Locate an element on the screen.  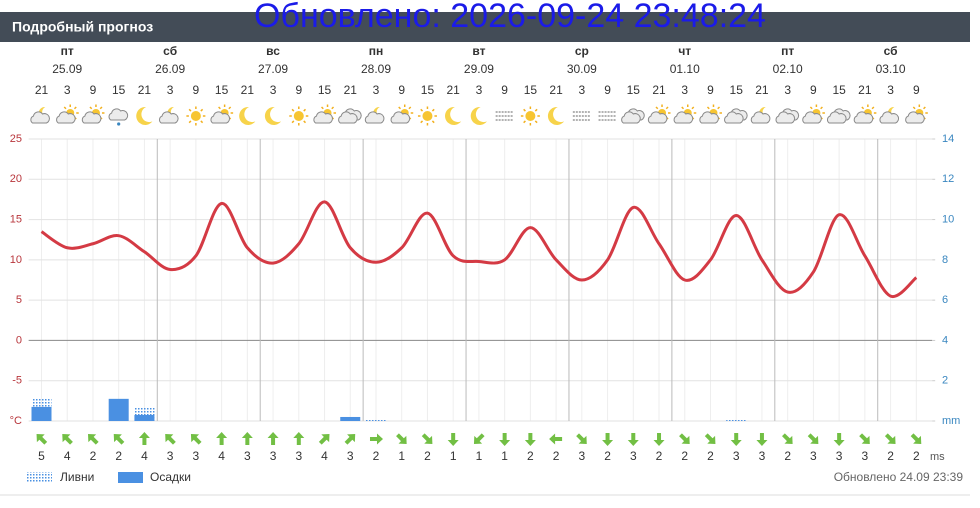
date: 25.09 is located at coordinates (67, 69).